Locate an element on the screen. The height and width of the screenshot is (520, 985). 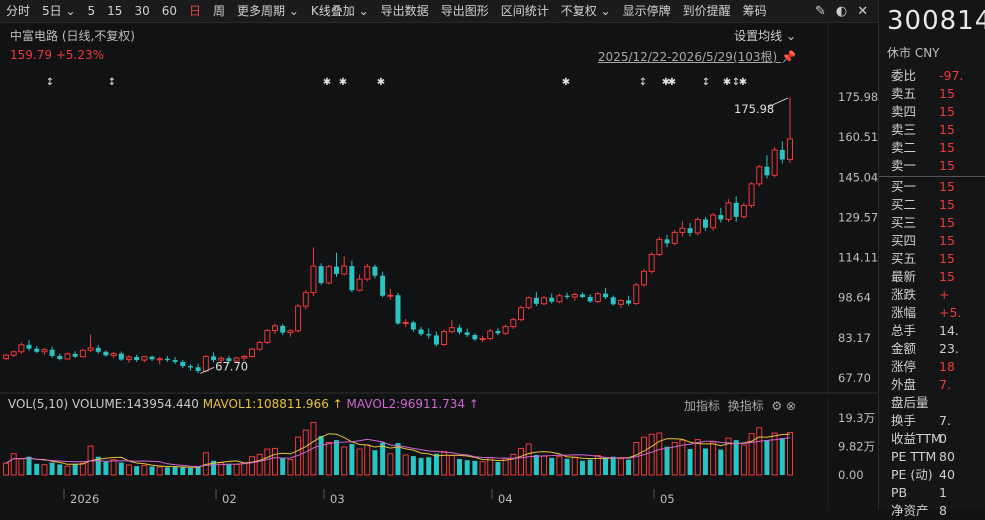
pin-icon: 📌 is located at coordinates (788, 57).